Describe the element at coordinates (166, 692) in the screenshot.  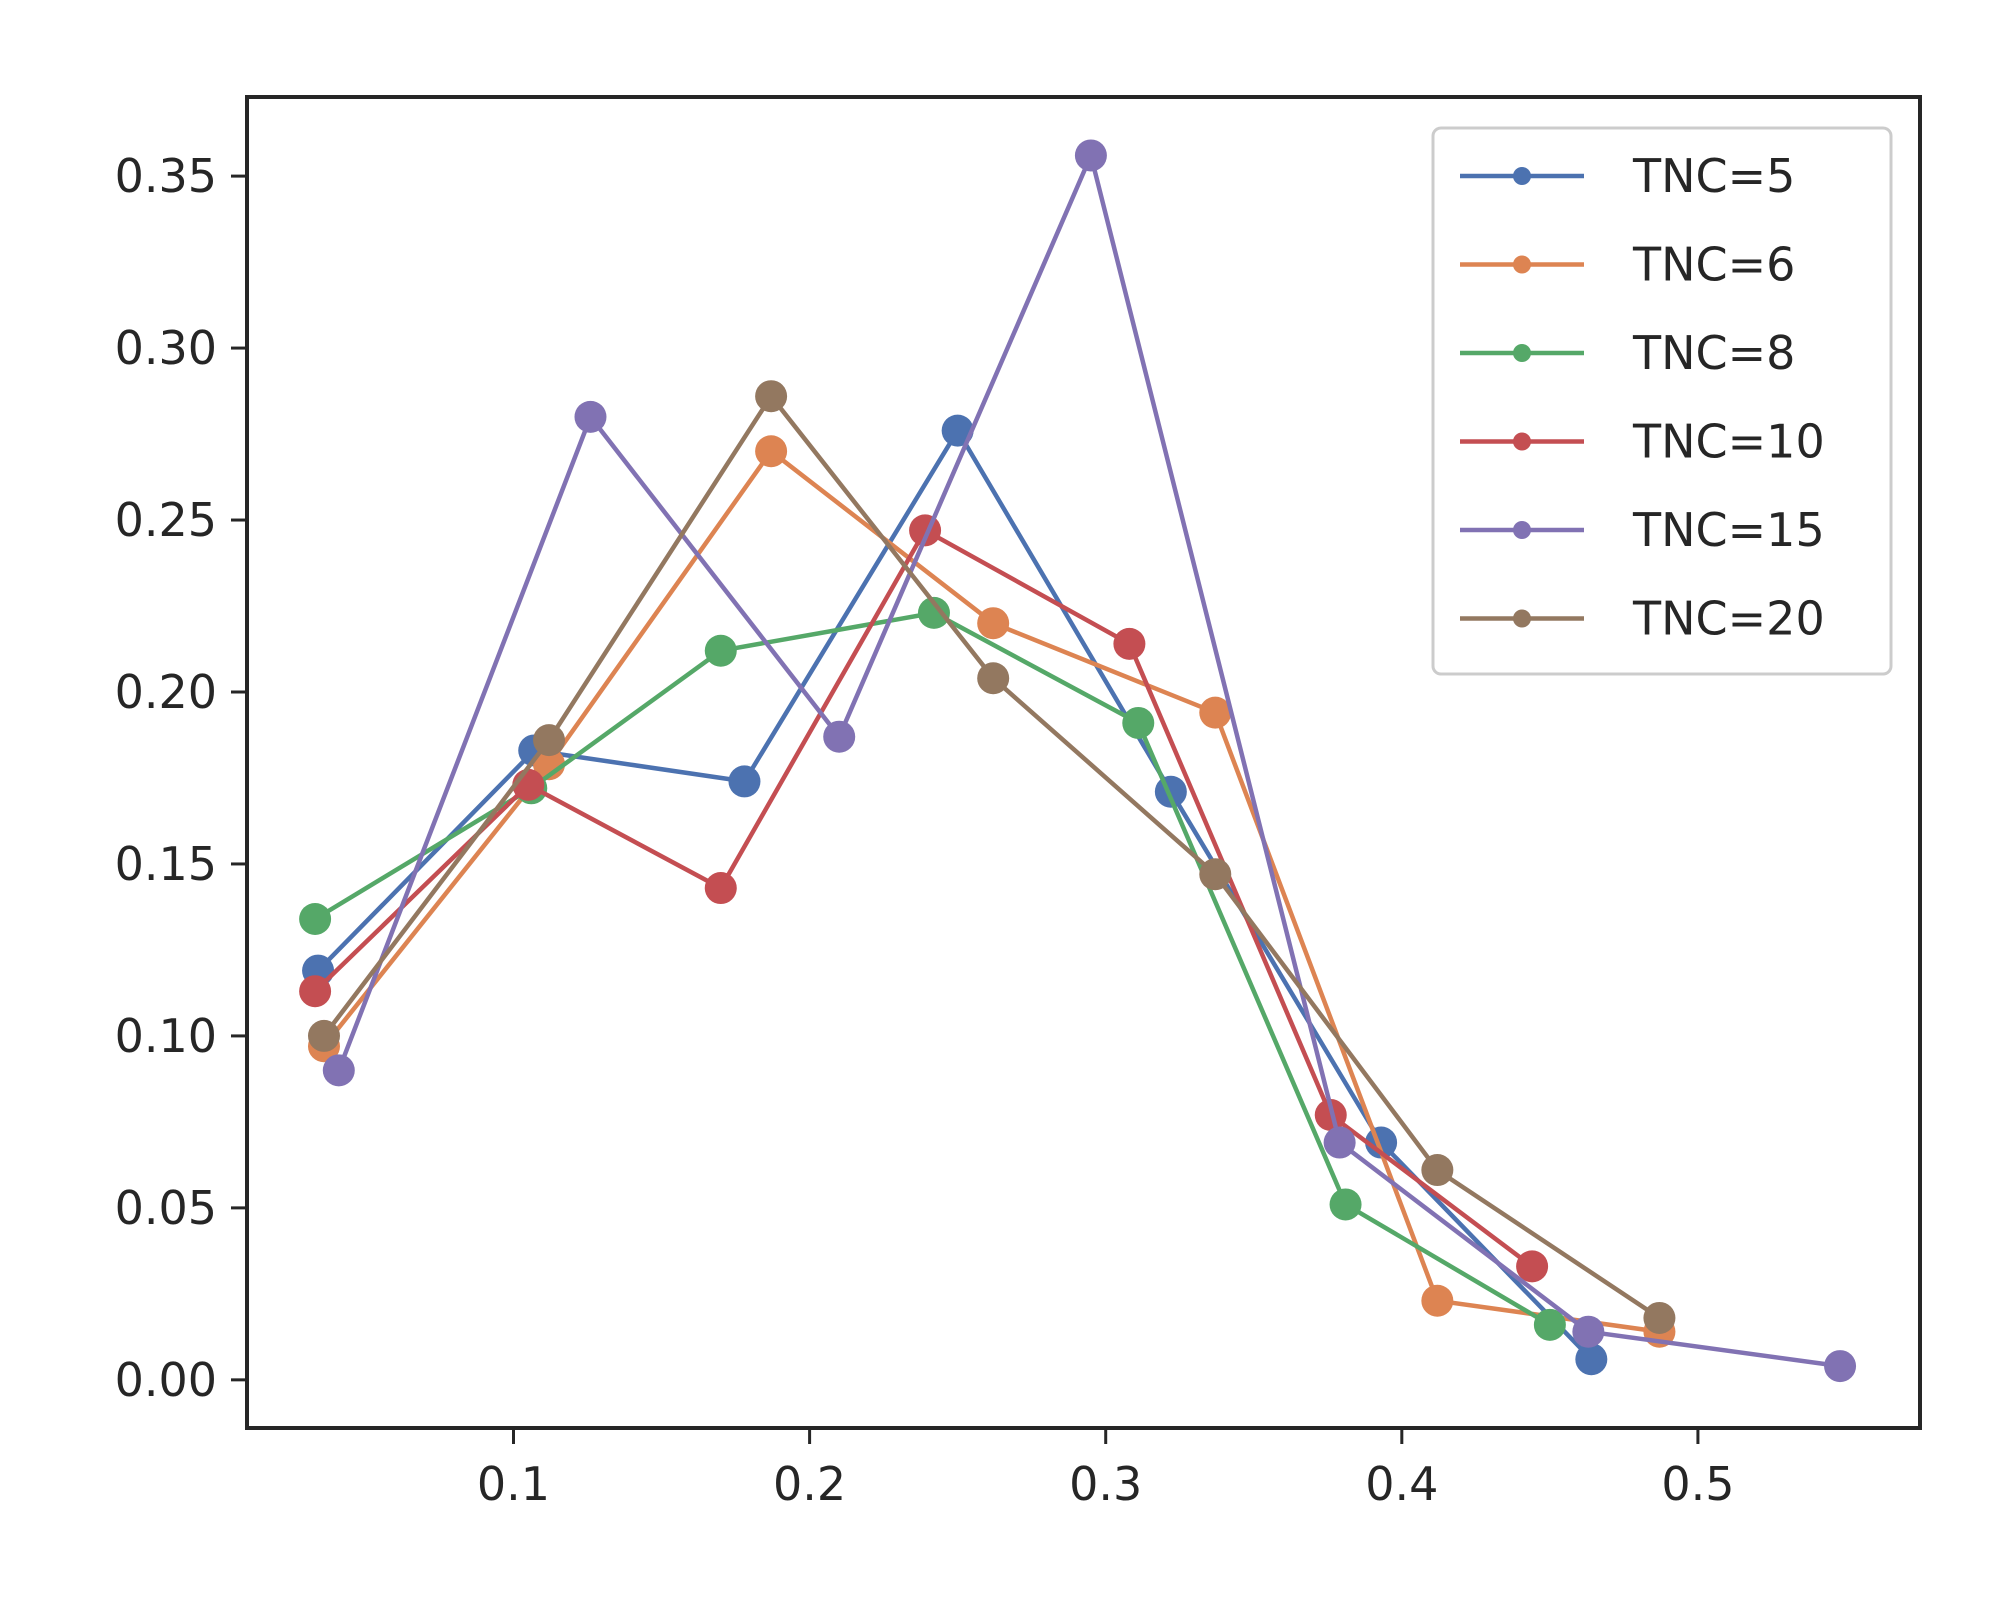
I see `y-tick-label: 0.20` at that location.